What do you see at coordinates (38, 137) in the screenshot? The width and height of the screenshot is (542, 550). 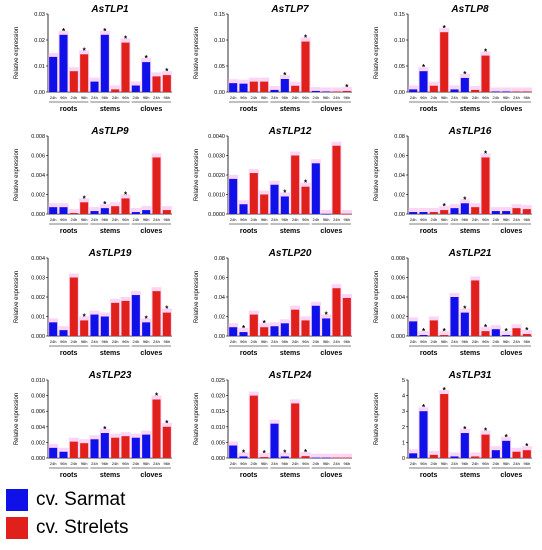 I see `y-tick-label: 0.008` at bounding box center [38, 137].